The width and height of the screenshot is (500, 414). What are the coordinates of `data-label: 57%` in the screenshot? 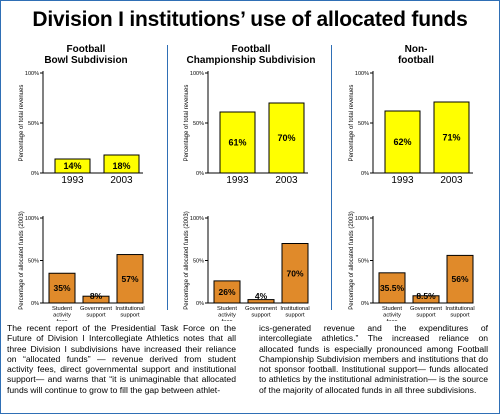 It's located at (129, 279).